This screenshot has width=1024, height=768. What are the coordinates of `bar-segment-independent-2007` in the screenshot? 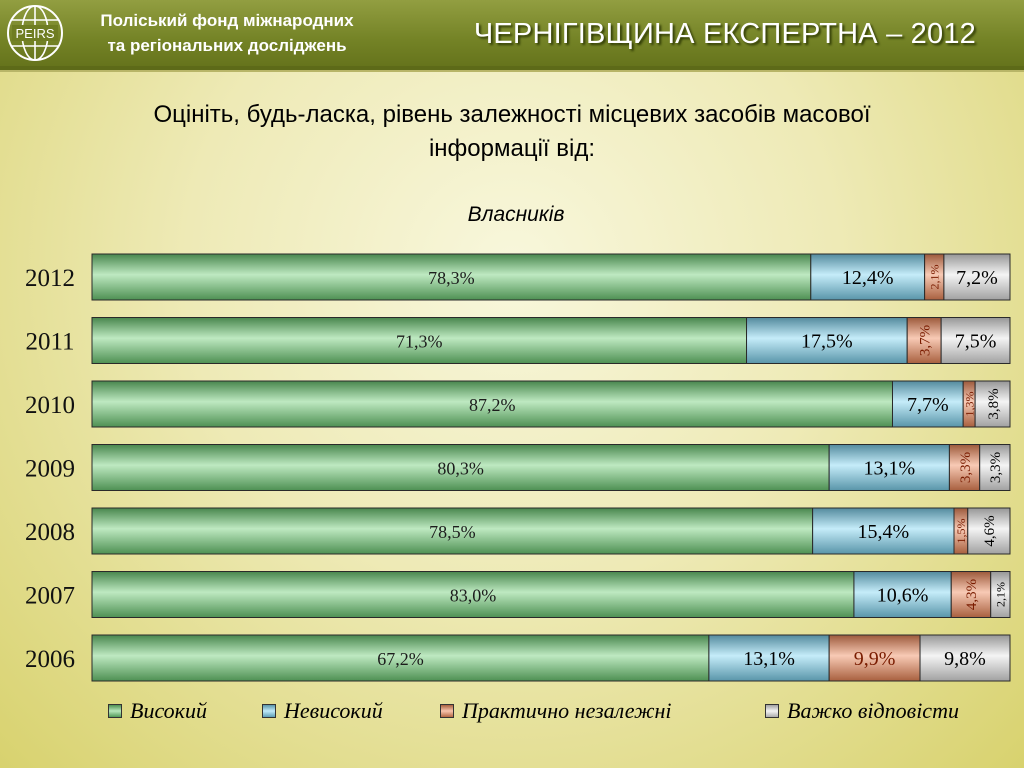 It's located at (971, 594).